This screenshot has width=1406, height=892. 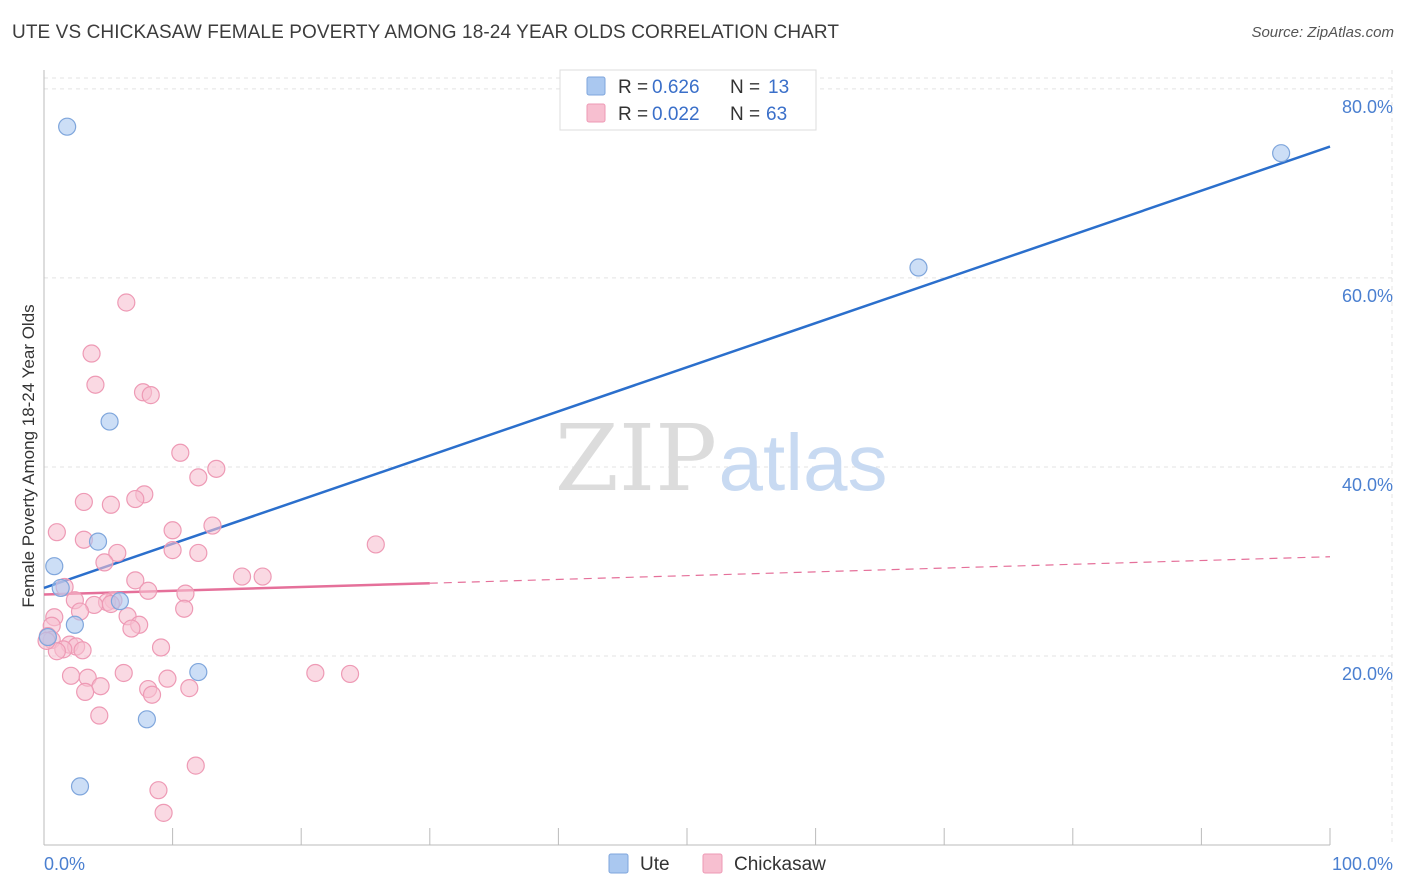 I want to click on series-legend: Ute Chickasaw, so click(x=717, y=864).